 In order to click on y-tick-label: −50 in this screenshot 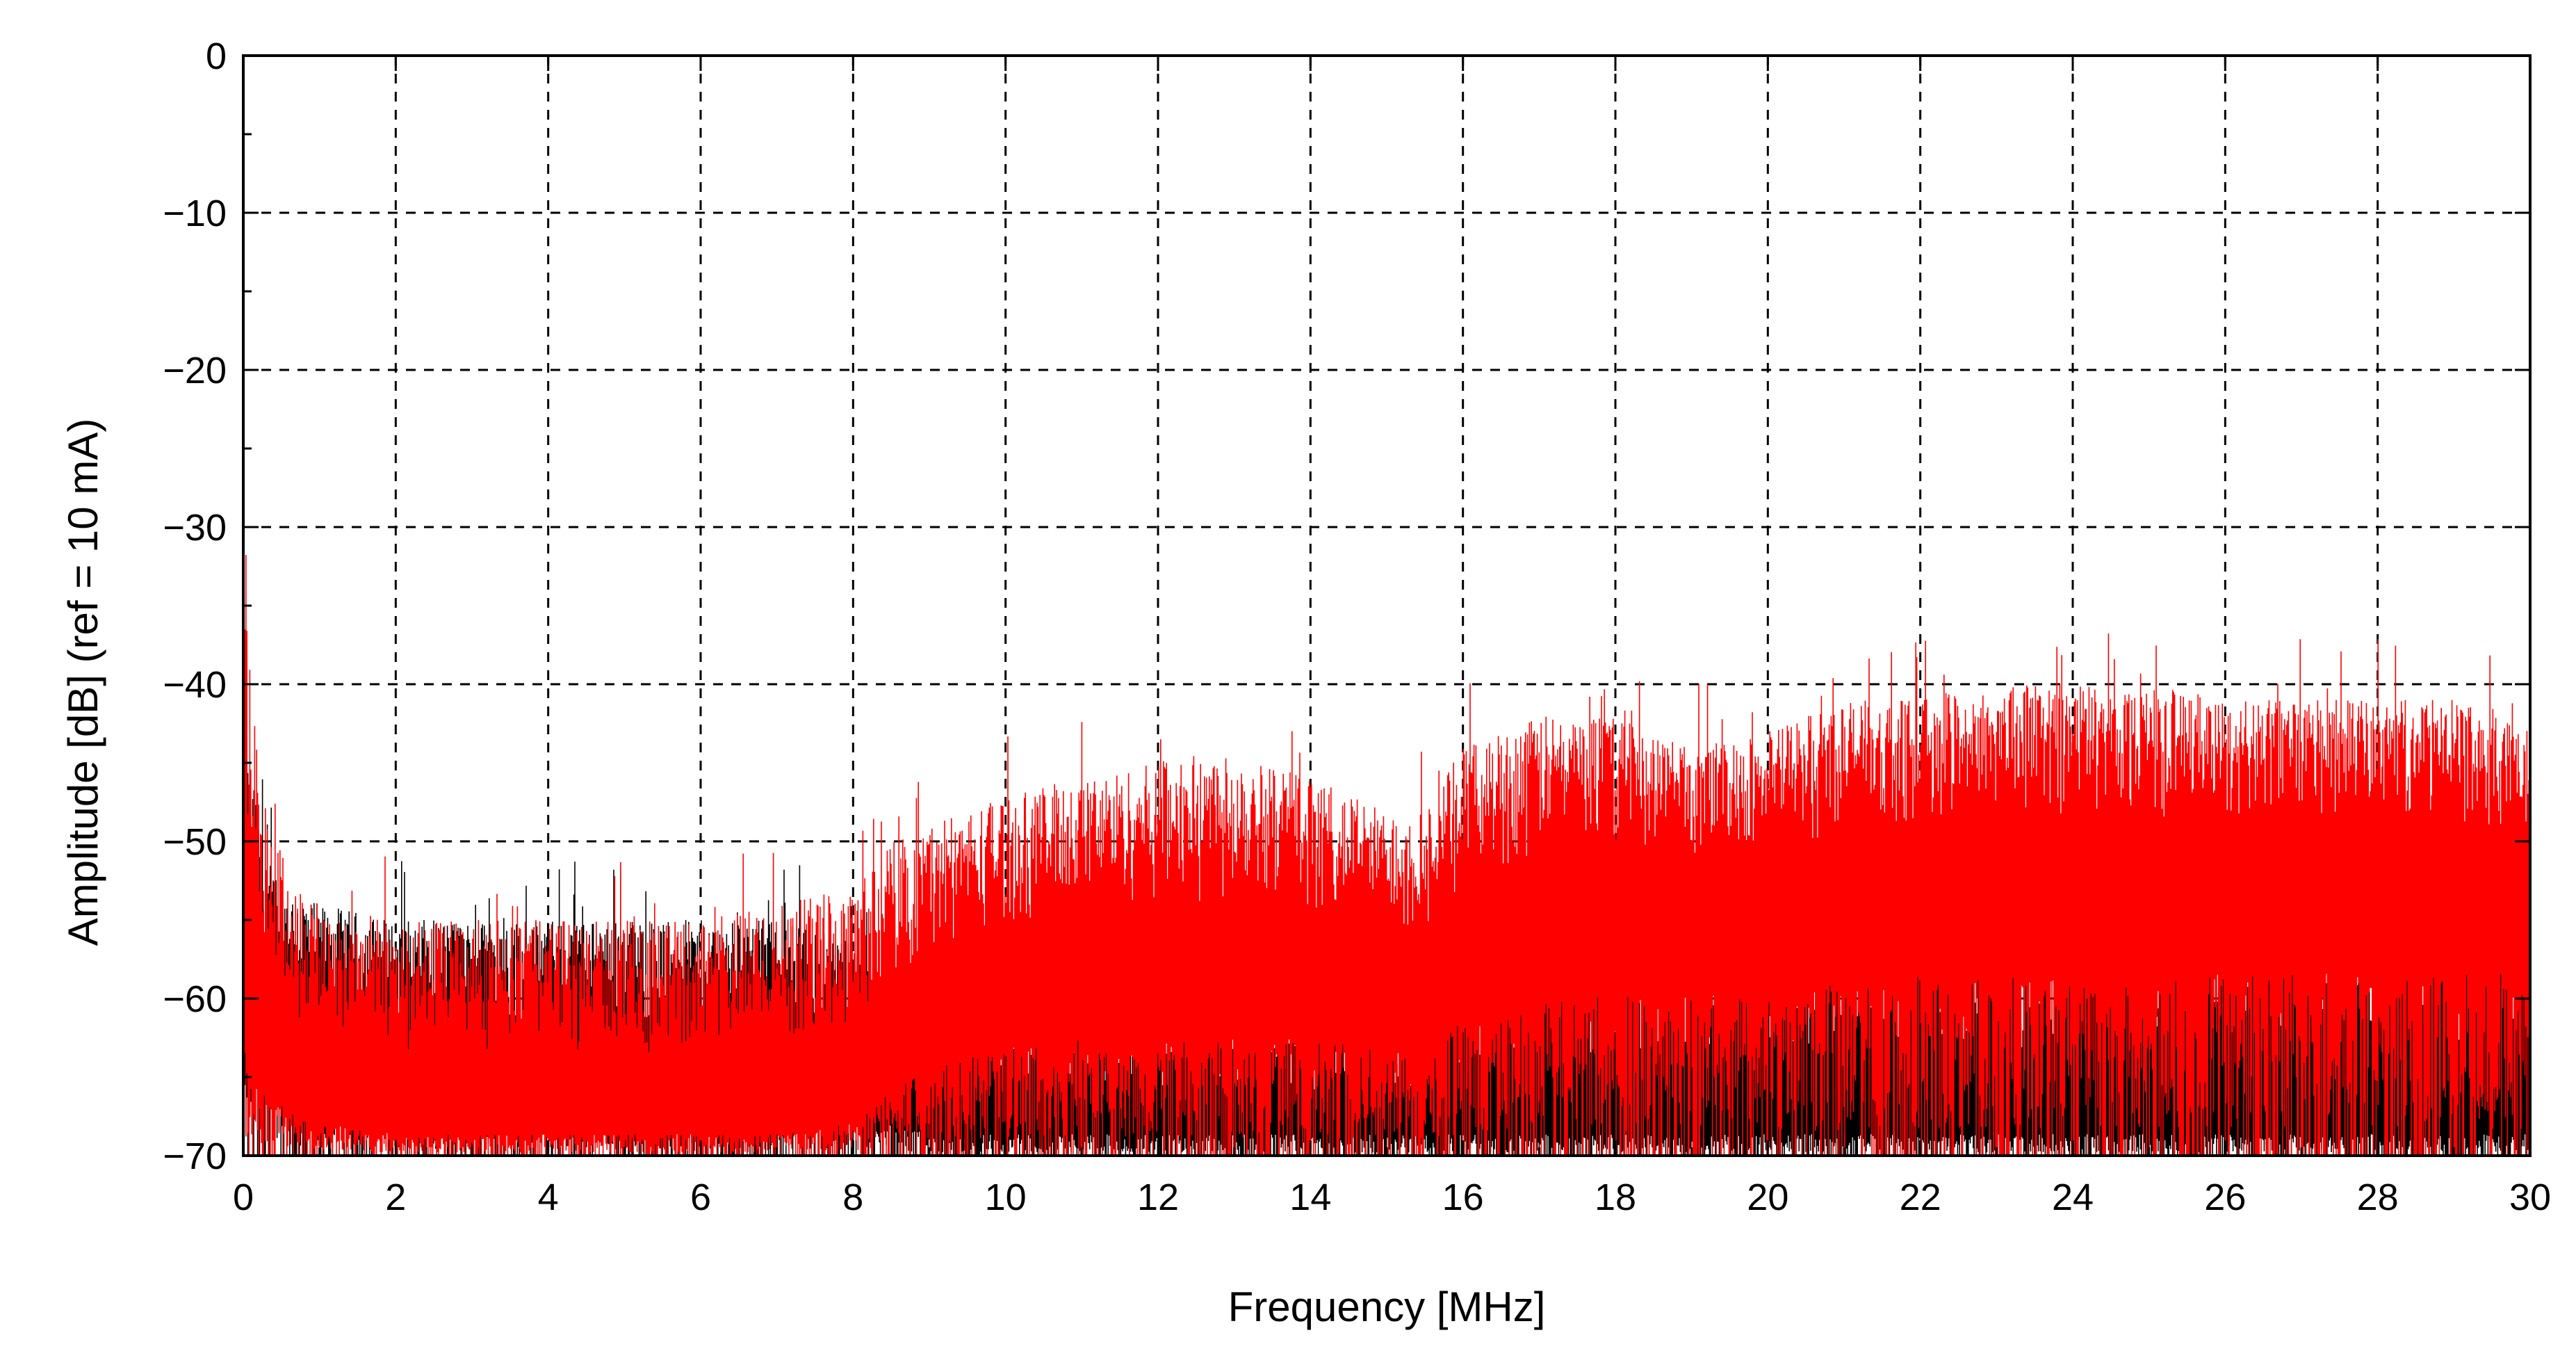, I will do `click(195, 842)`.